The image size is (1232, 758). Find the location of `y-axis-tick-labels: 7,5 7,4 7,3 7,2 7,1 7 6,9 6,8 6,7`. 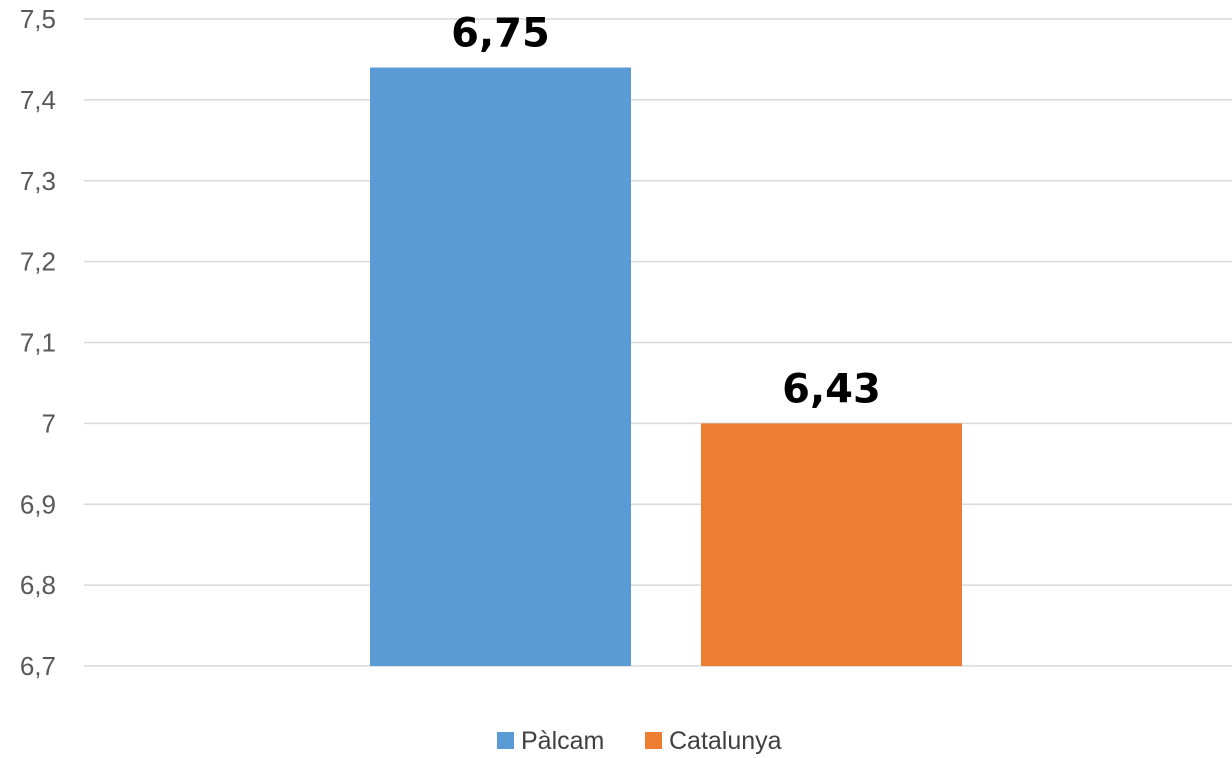

y-axis-tick-labels: 7,5 7,4 7,3 7,2 7,1 7 6,9 6,8 6,7 is located at coordinates (38, 342).